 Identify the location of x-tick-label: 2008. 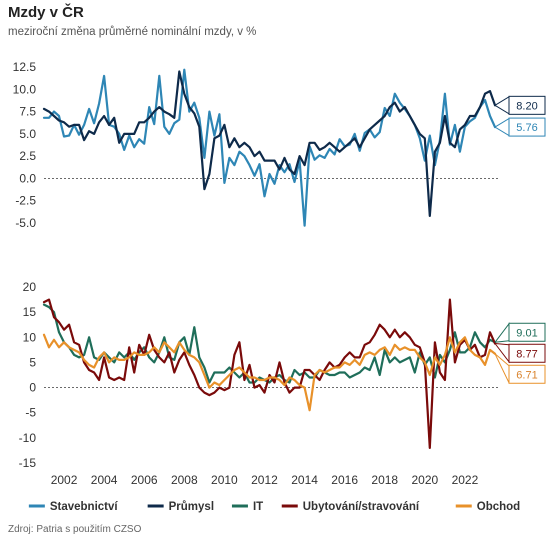
(184, 480).